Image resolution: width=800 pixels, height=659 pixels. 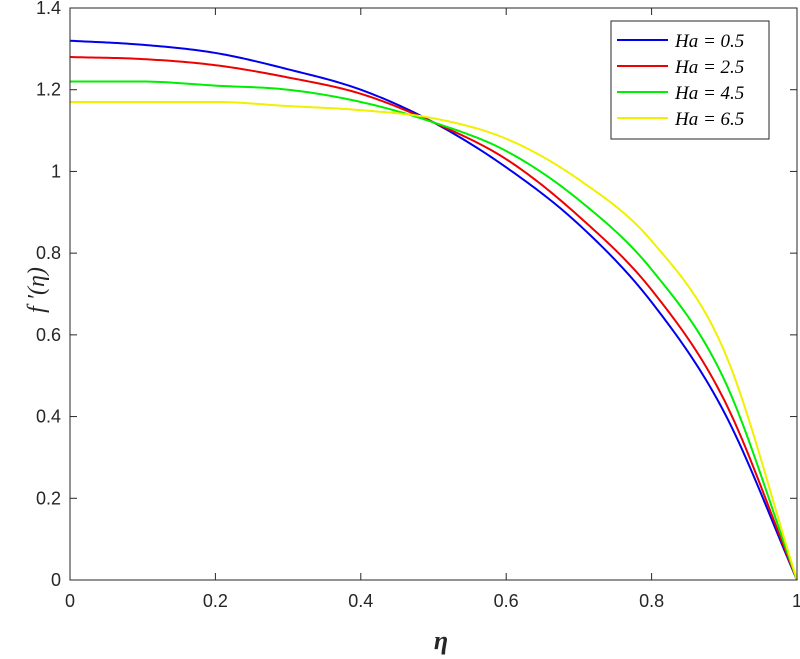 I want to click on legend-label-2: Ha = 2.5, so click(x=709, y=67).